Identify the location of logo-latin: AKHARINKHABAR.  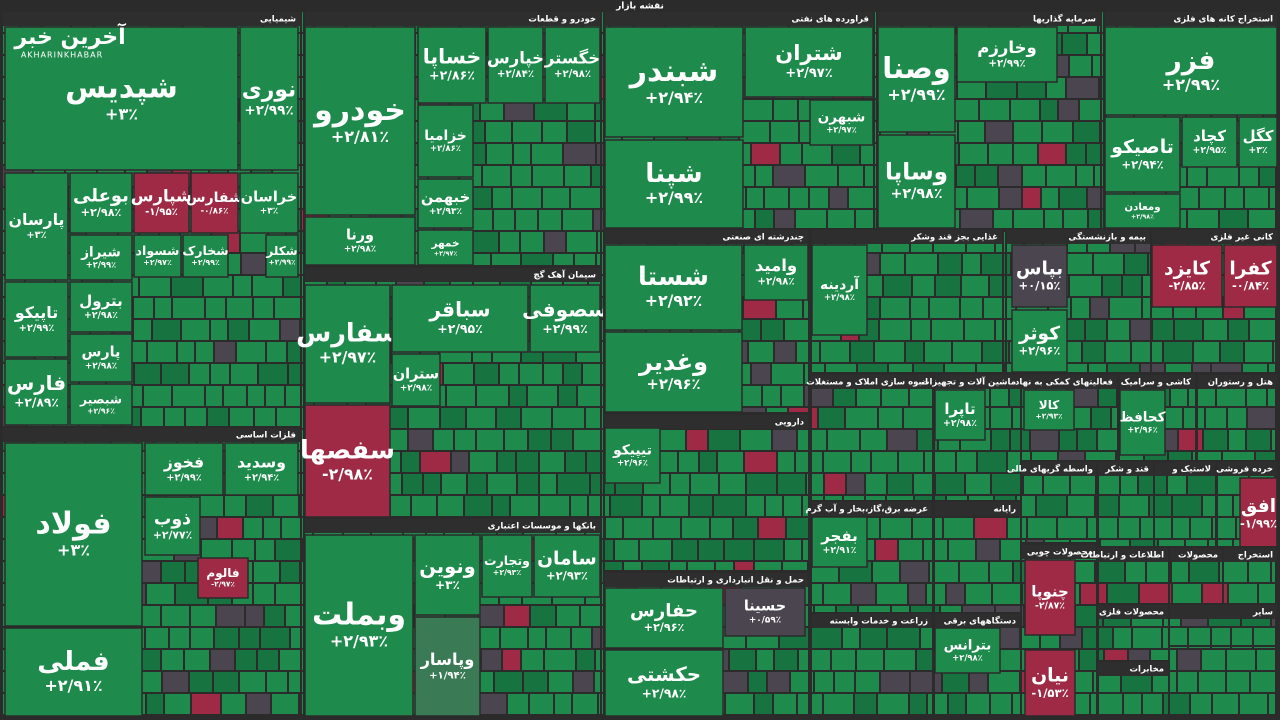
(62, 55).